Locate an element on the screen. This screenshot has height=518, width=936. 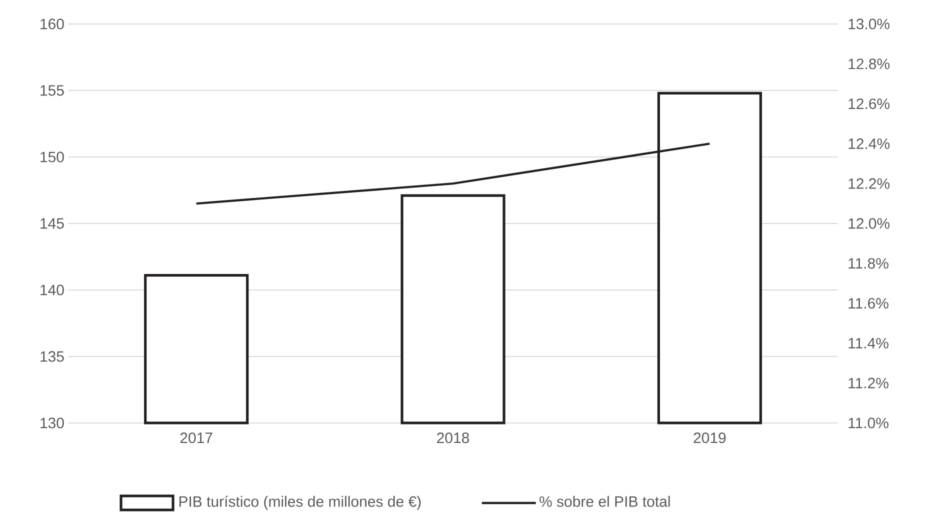
y2-tick-label: 12.6% is located at coordinates (869, 104).